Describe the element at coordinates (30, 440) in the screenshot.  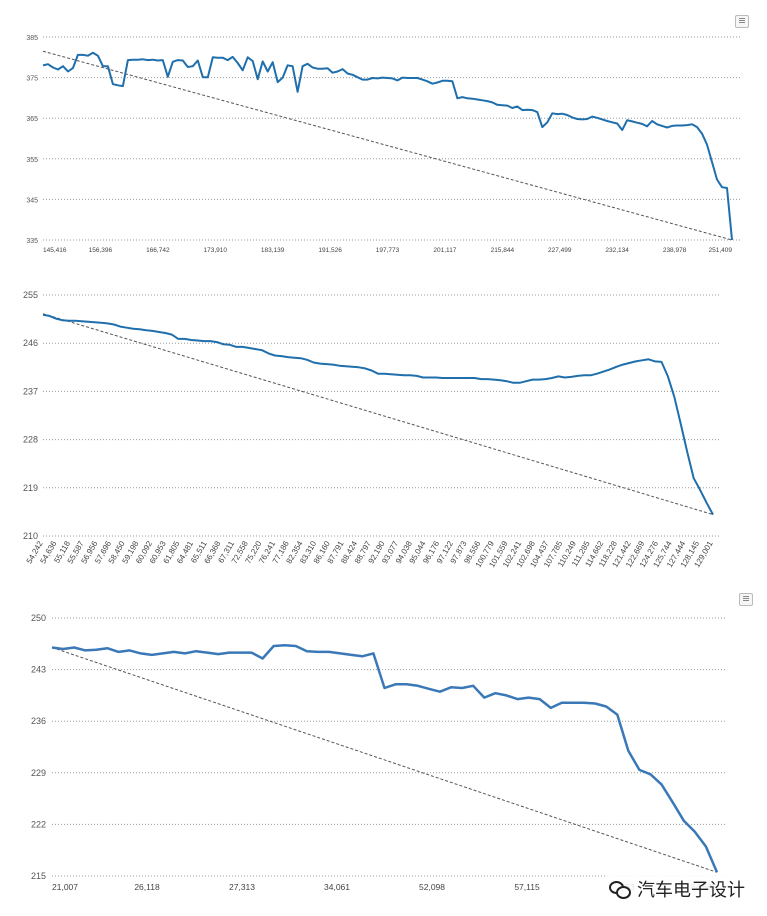
I see `y-tick-label: 228` at that location.